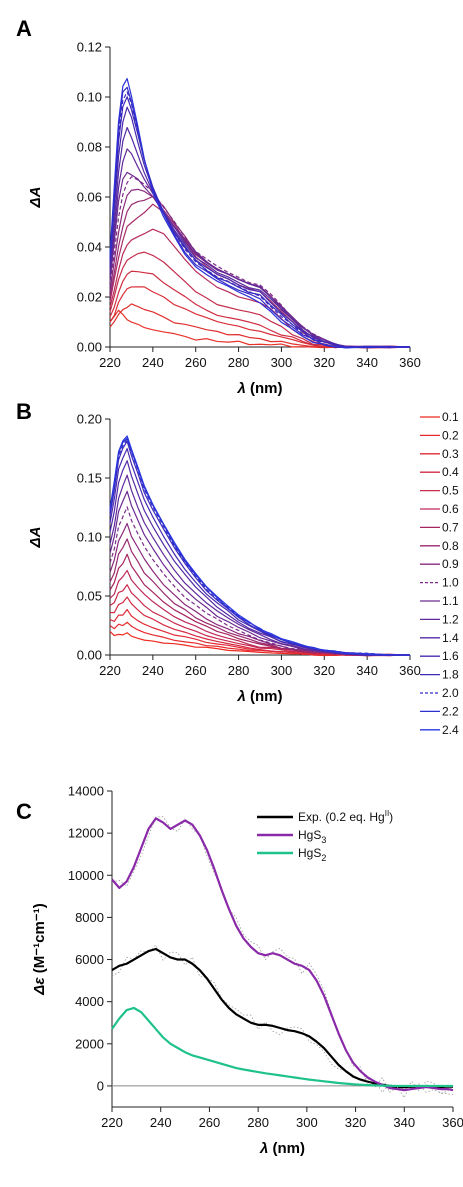 The height and width of the screenshot is (1187, 463). What do you see at coordinates (450, 509) in the screenshot?
I see `legend-label: 0.6` at bounding box center [450, 509].